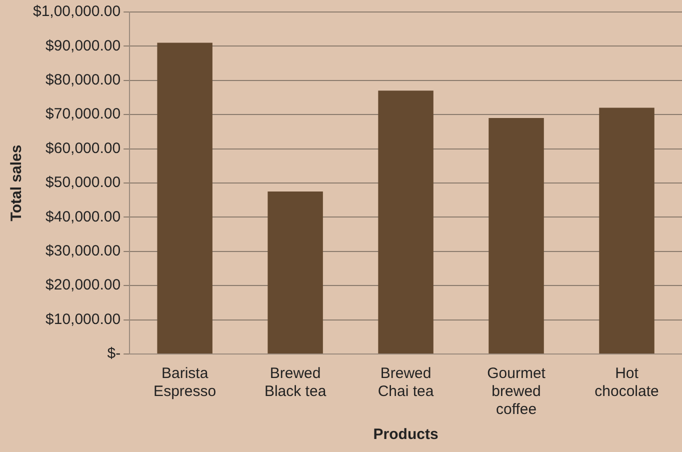 Image resolution: width=682 pixels, height=452 pixels. What do you see at coordinates (83, 217) in the screenshot?
I see `y-tick-label: $40,000.00` at bounding box center [83, 217].